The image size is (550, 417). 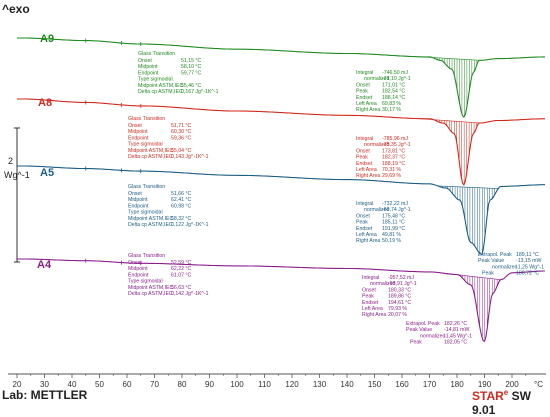 I want to click on x-tick-label: 160, so click(x=402, y=384).